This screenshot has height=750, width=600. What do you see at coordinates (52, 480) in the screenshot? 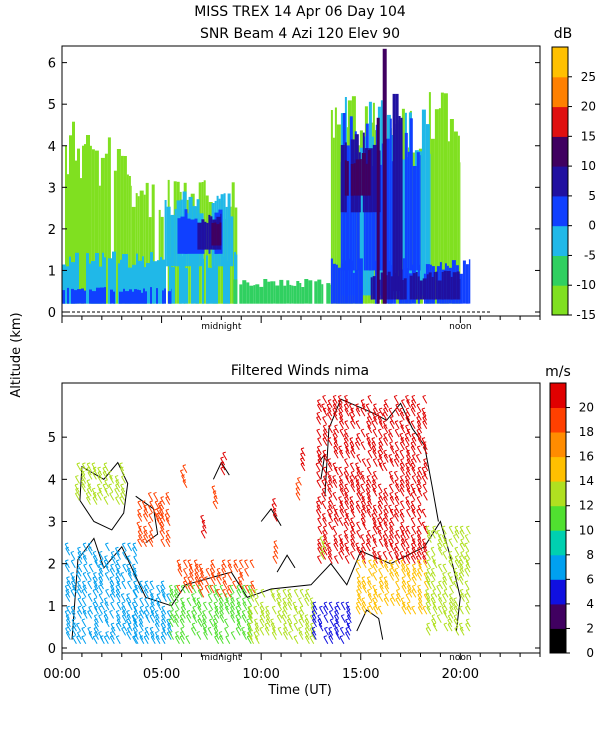
I see `winds-y-tick-label: 4` at bounding box center [52, 480].